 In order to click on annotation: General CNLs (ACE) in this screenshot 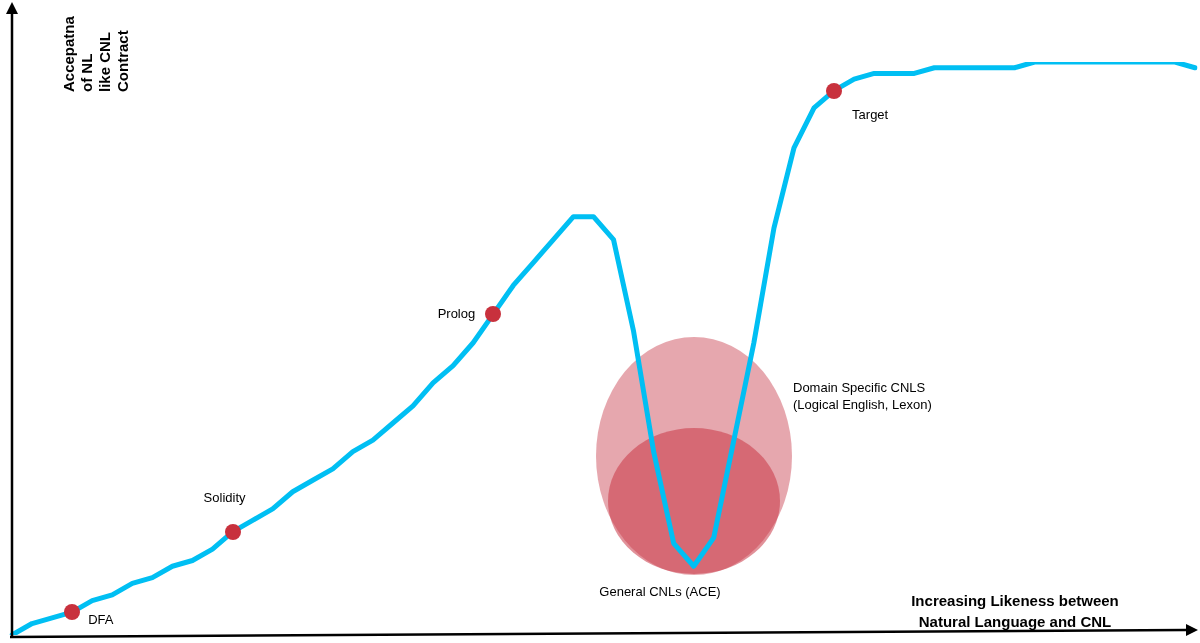, I will do `click(660, 591)`.